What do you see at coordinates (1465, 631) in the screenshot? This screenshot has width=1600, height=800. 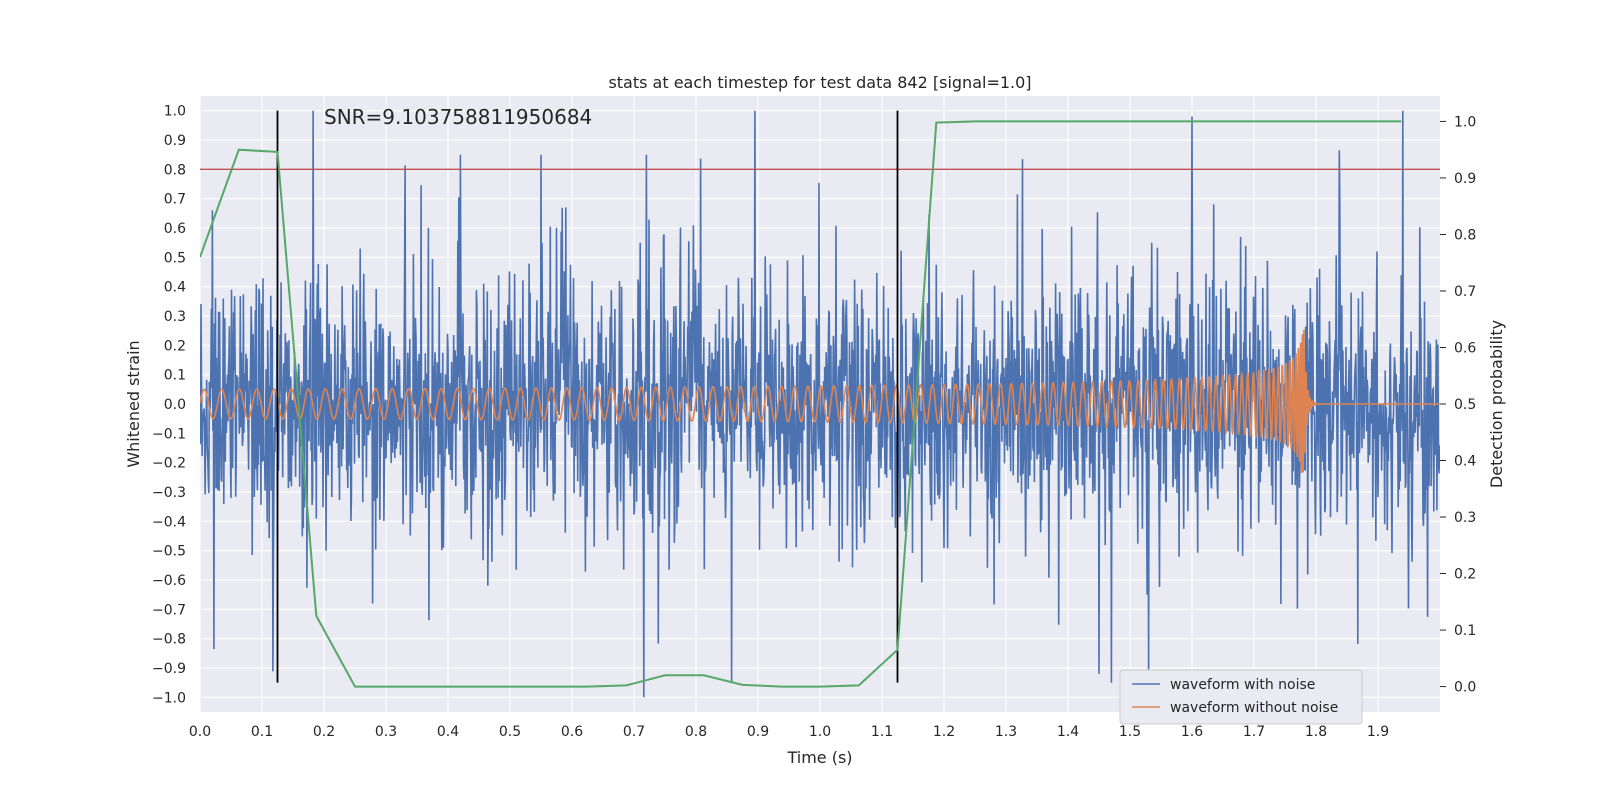 I see `y2-tick-label: 0.1` at bounding box center [1465, 631].